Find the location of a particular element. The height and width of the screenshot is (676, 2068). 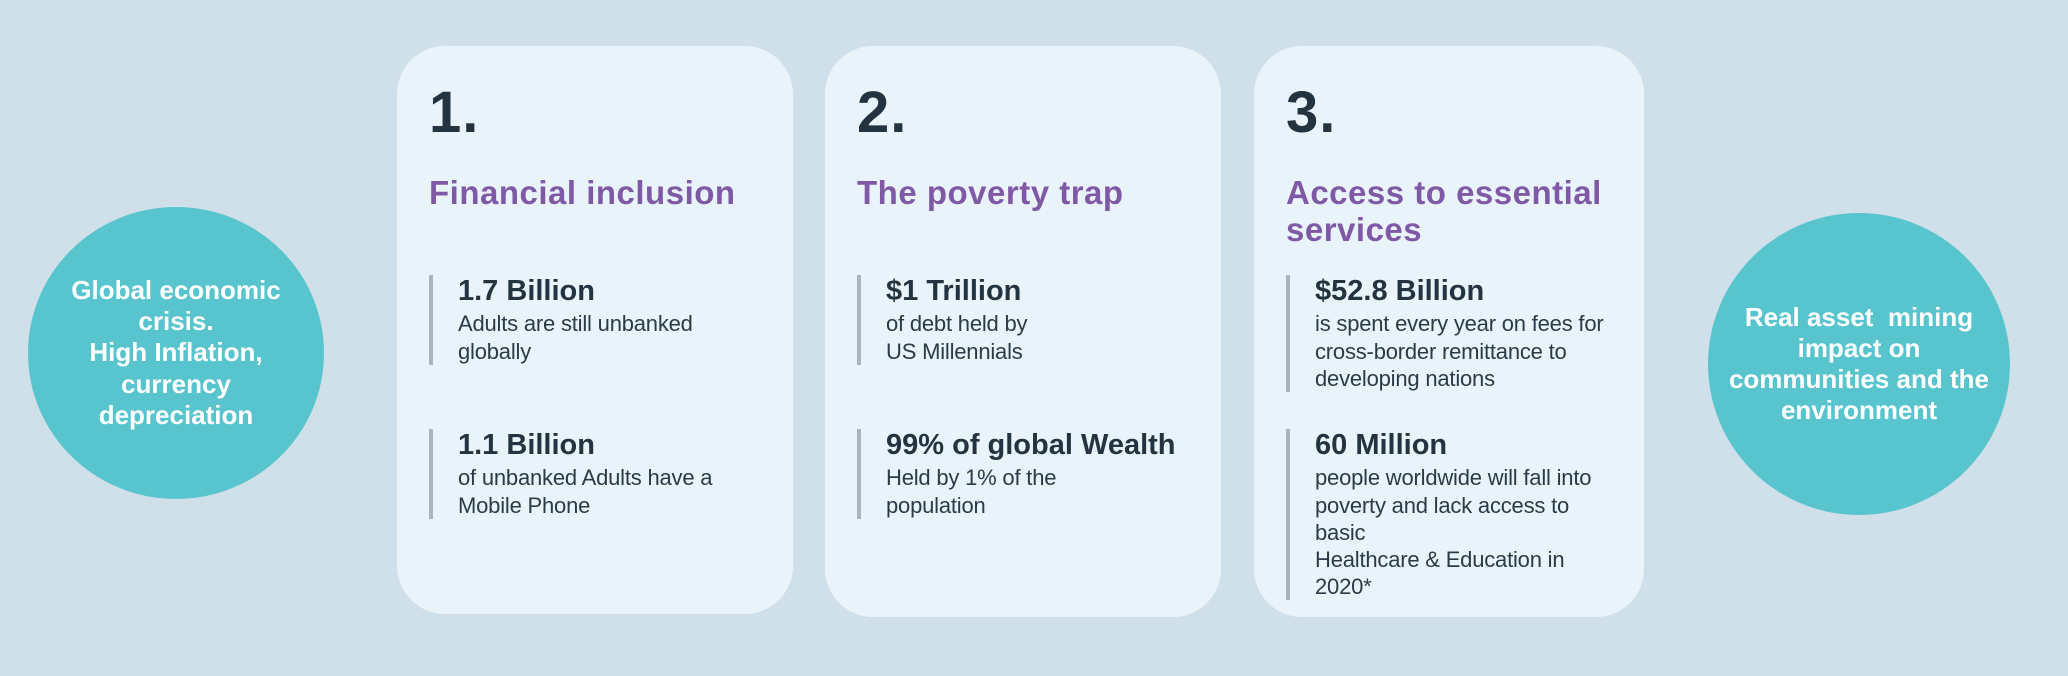

stat-description: of debt held by US Millennials is located at coordinates (957, 337).